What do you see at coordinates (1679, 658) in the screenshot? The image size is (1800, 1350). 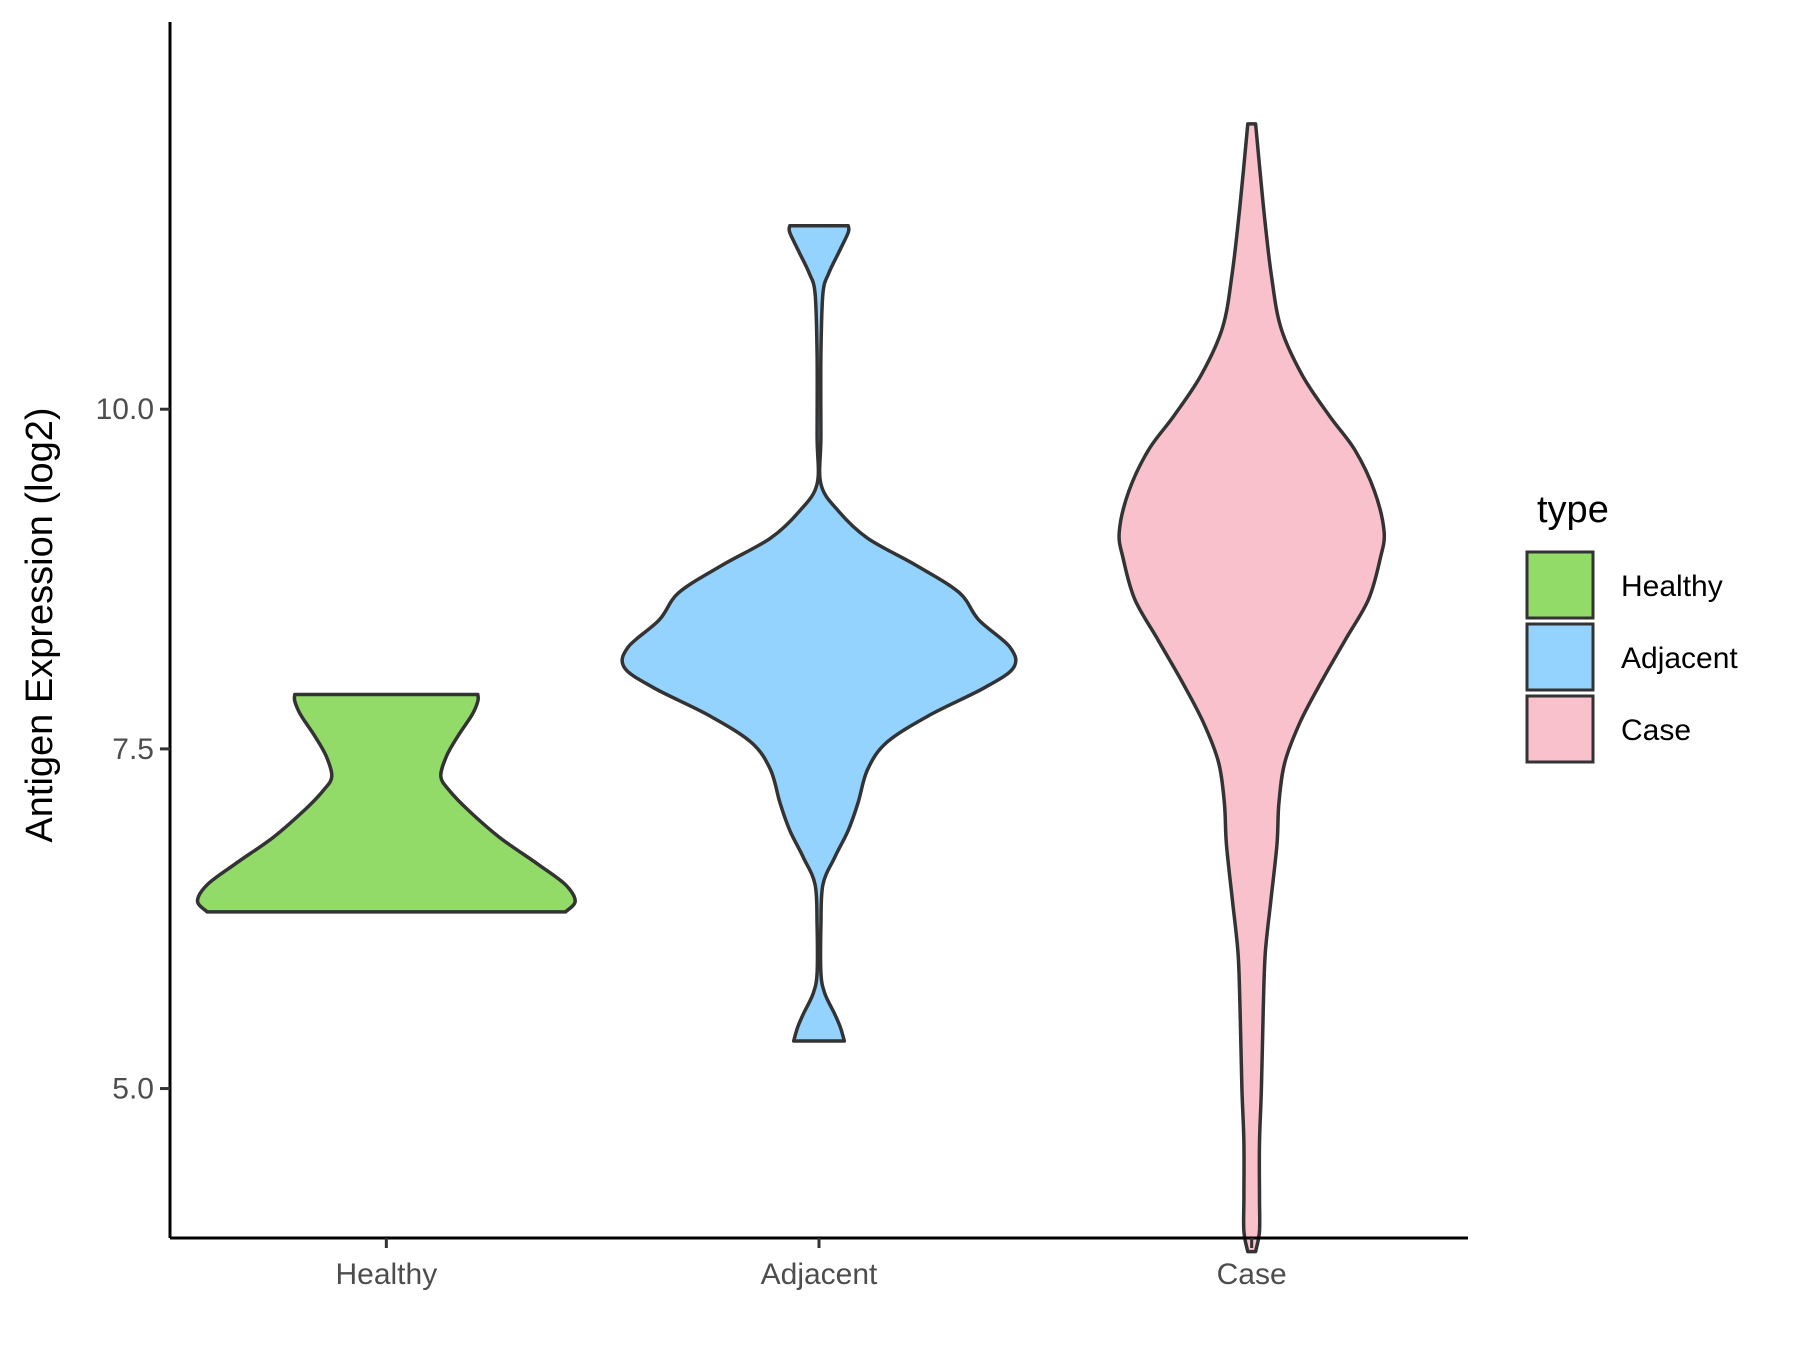 I see `legend-label-adjacent: Adjacent` at bounding box center [1679, 658].